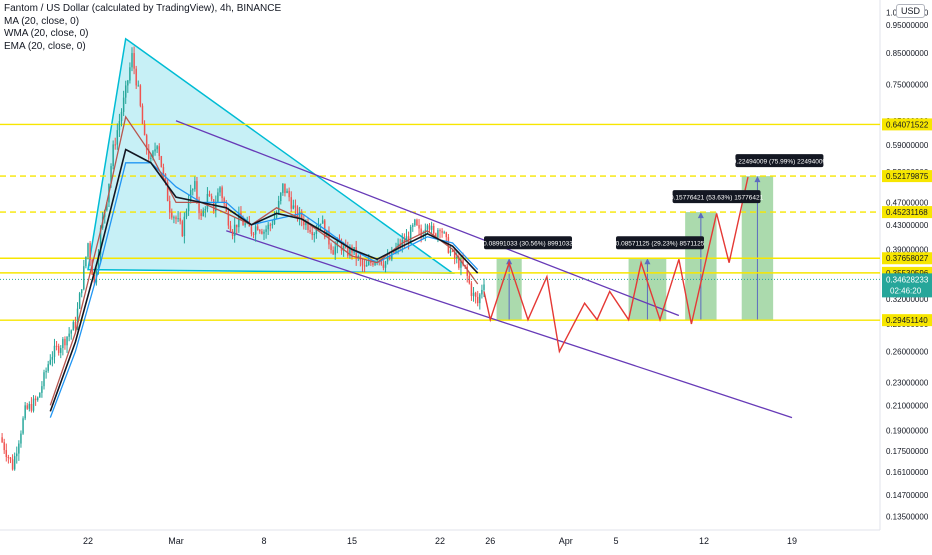  What do you see at coordinates (490, 541) in the screenshot?
I see `x-tick-6: 26` at bounding box center [490, 541].